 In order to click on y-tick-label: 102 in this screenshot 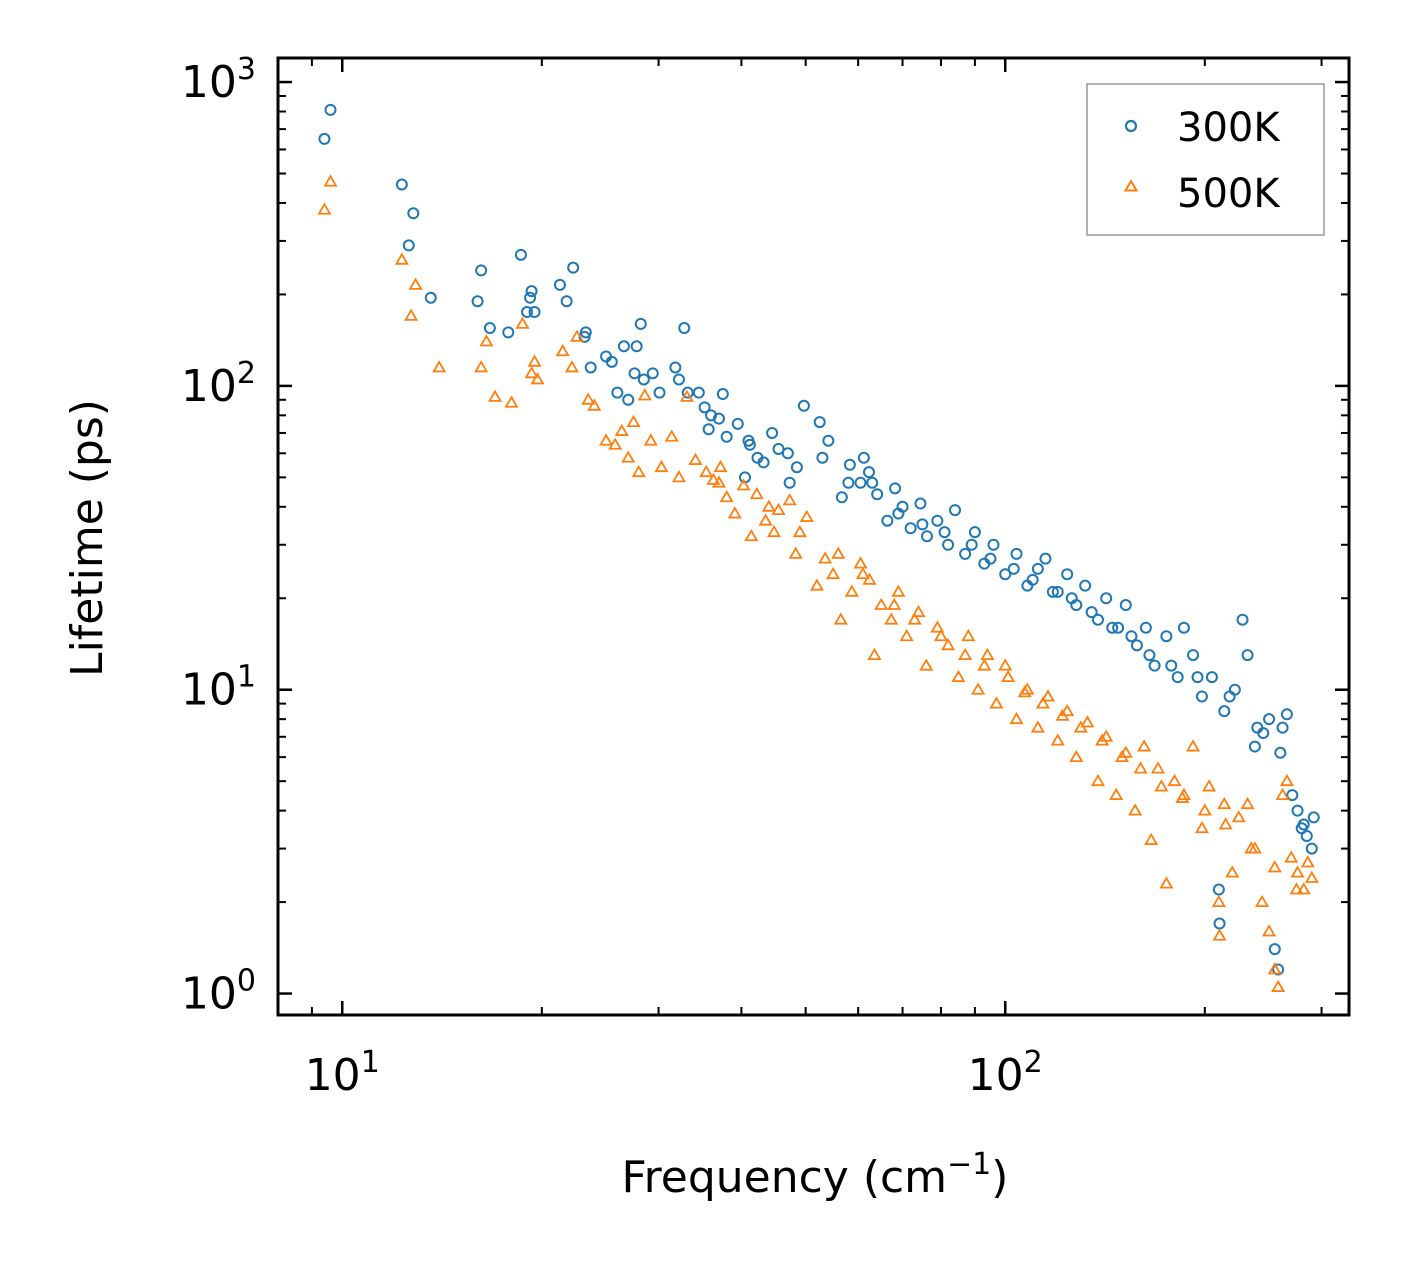, I will do `click(218, 384)`.